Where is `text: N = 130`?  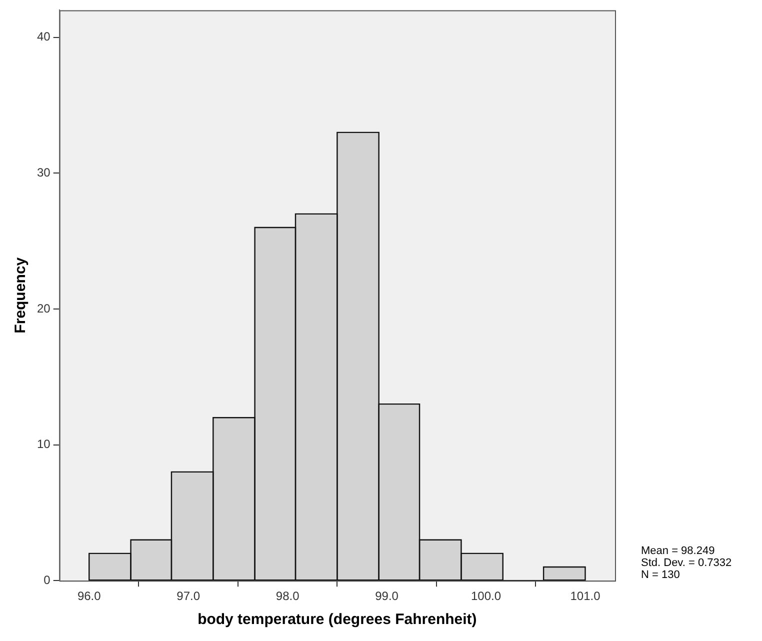 text: N = 130 is located at coordinates (661, 575).